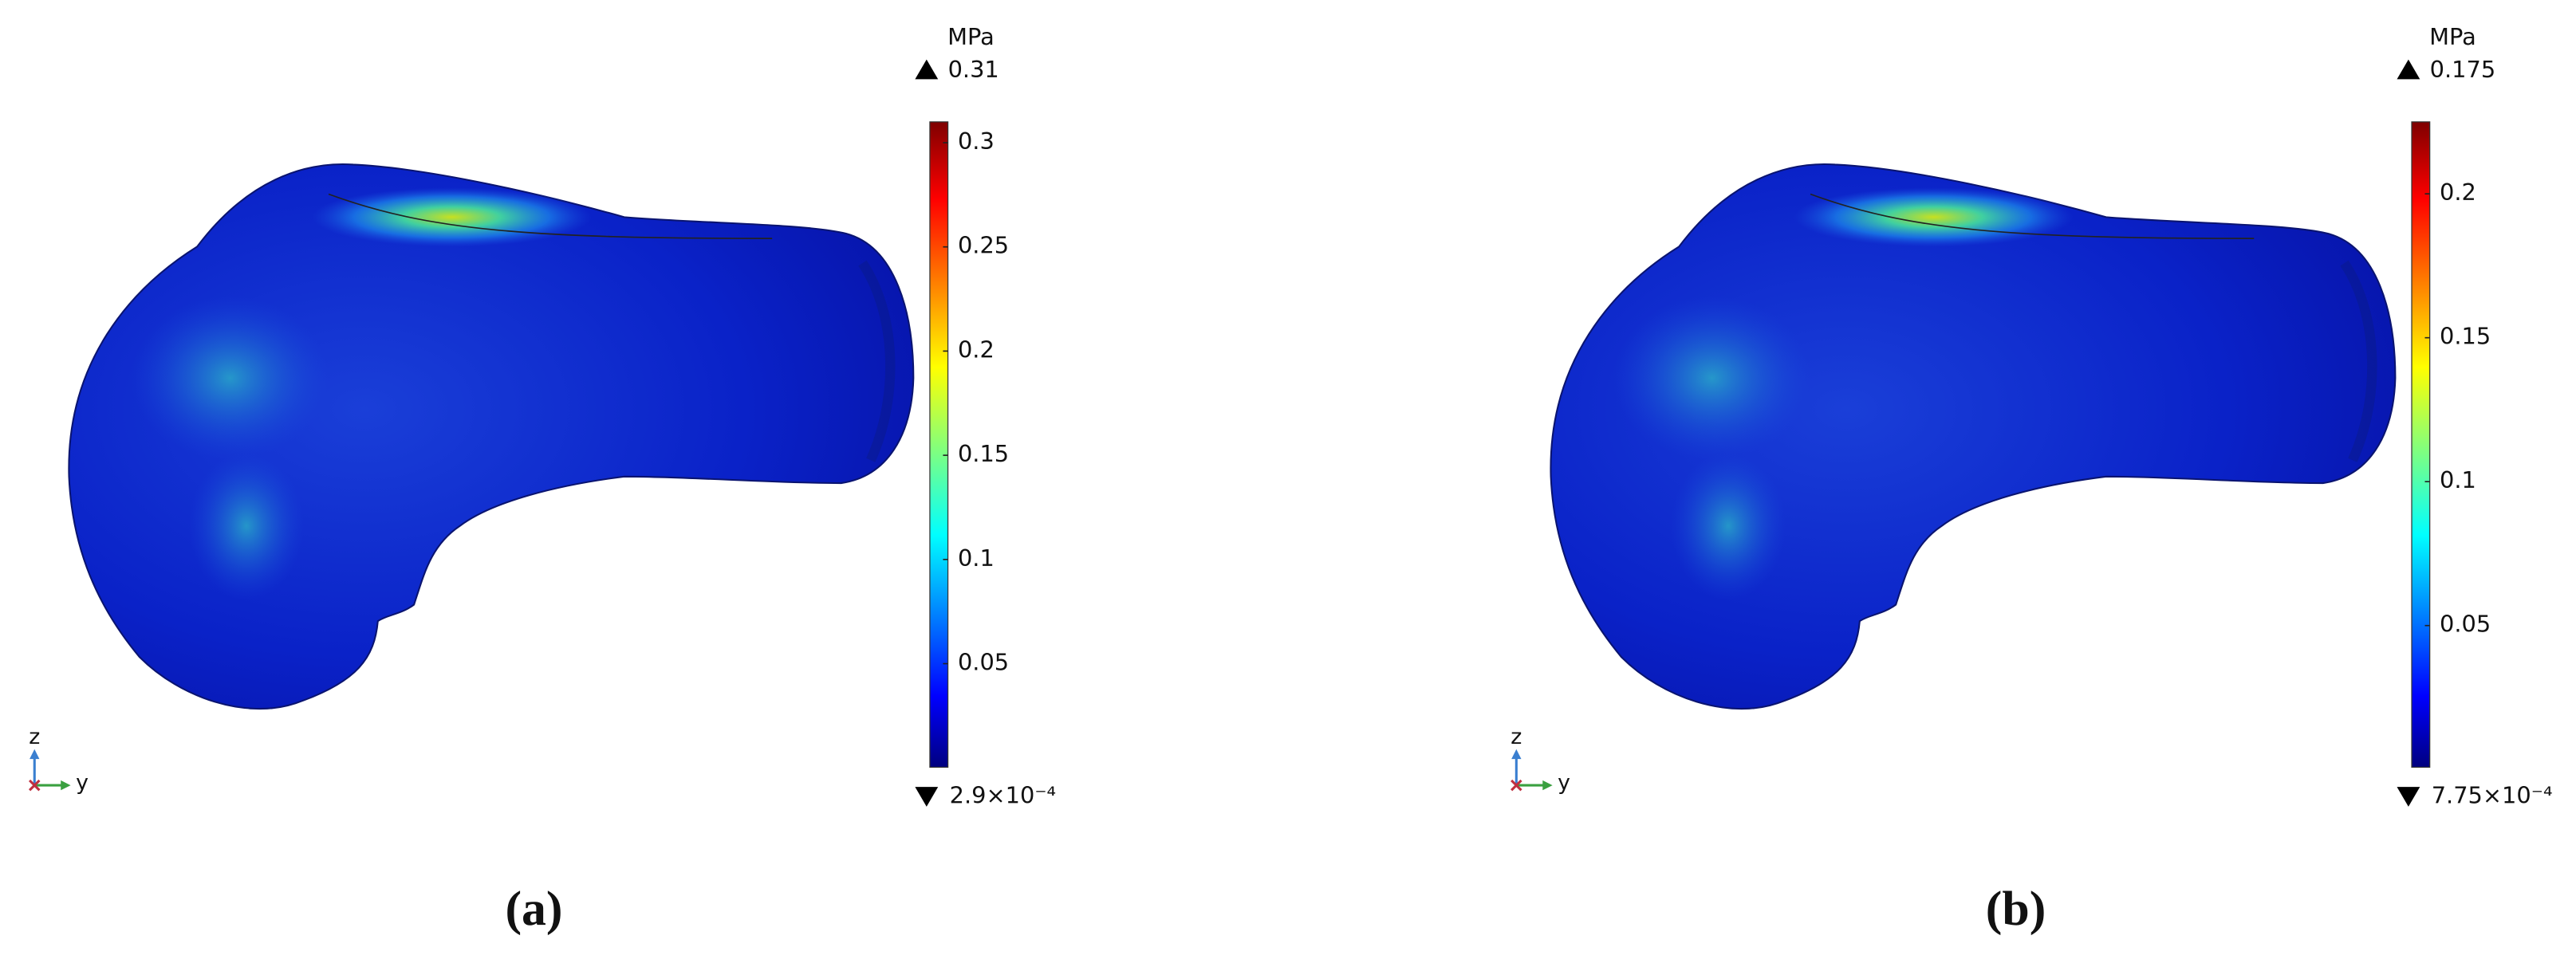 The height and width of the screenshot is (963, 2576). What do you see at coordinates (983, 245) in the screenshot?
I see `tick-label: 0.25` at bounding box center [983, 245].